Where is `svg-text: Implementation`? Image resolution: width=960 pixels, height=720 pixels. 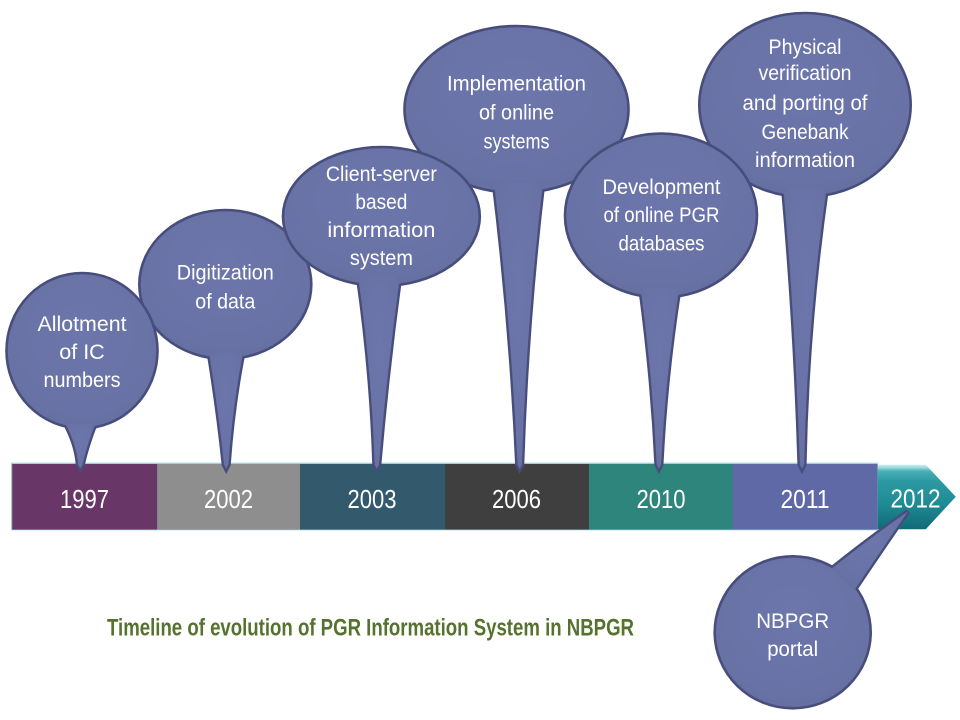 svg-text: Implementation is located at coordinates (516, 83).